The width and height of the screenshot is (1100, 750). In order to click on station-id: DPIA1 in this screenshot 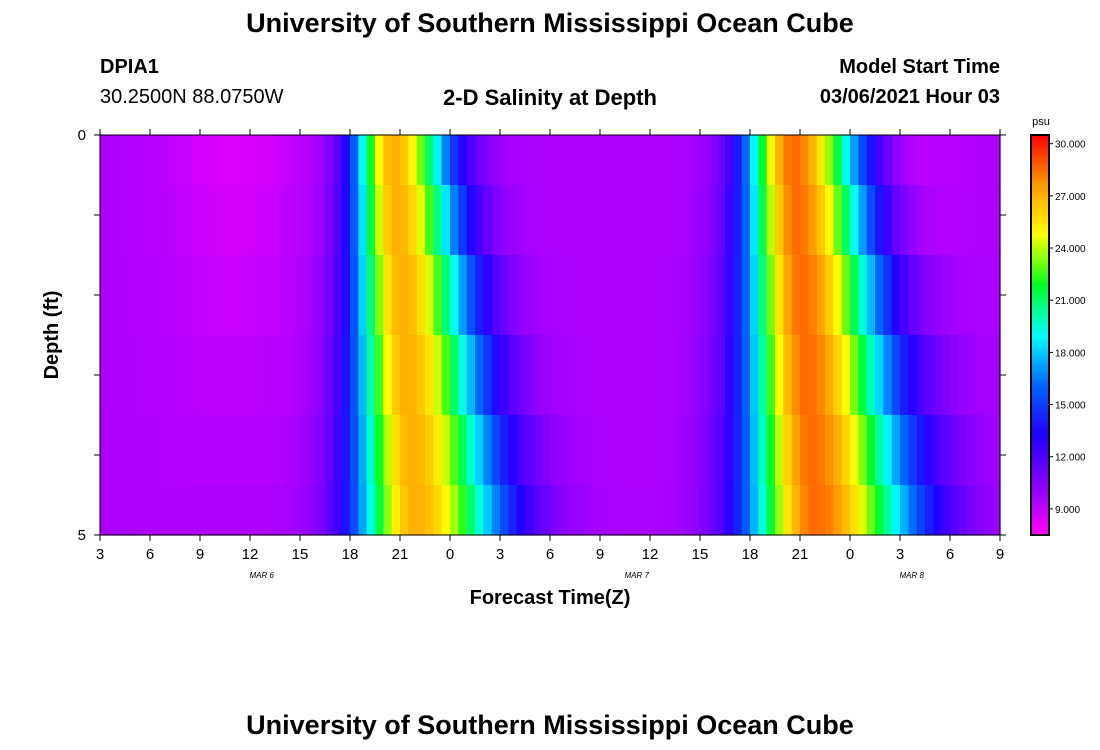, I will do `click(129, 67)`.